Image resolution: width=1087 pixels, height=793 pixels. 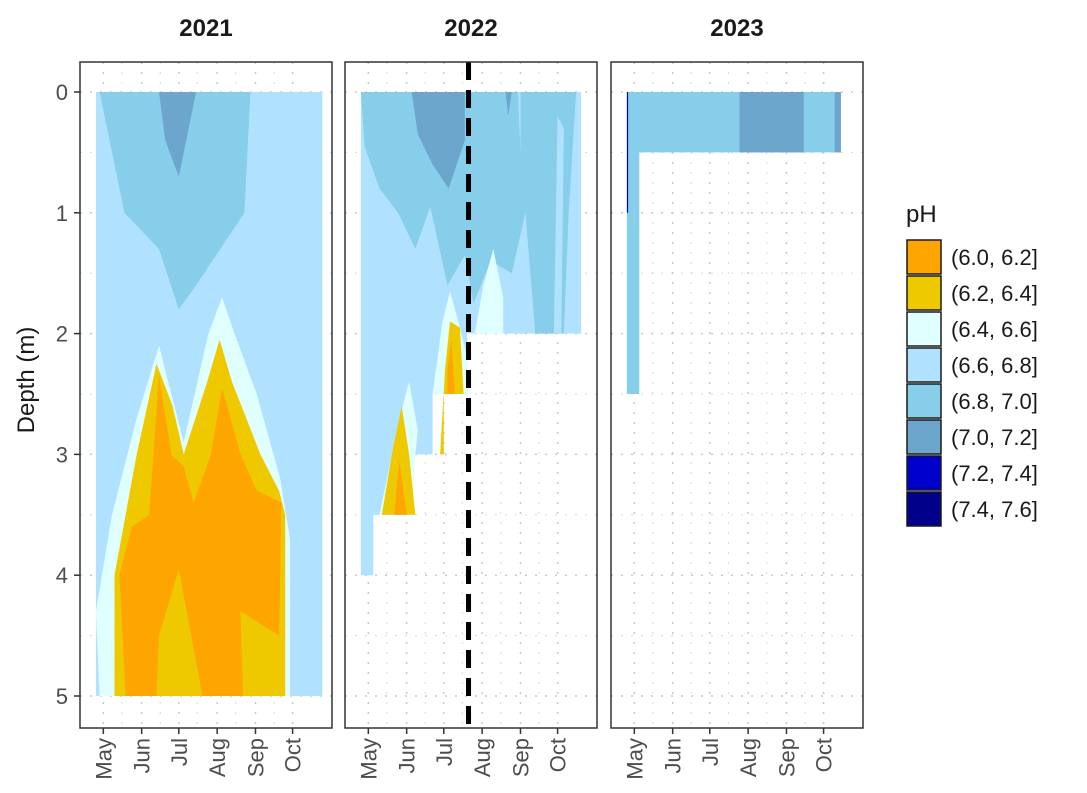 I want to click on legend-label: (7.0, 7.2], so click(x=994, y=437).